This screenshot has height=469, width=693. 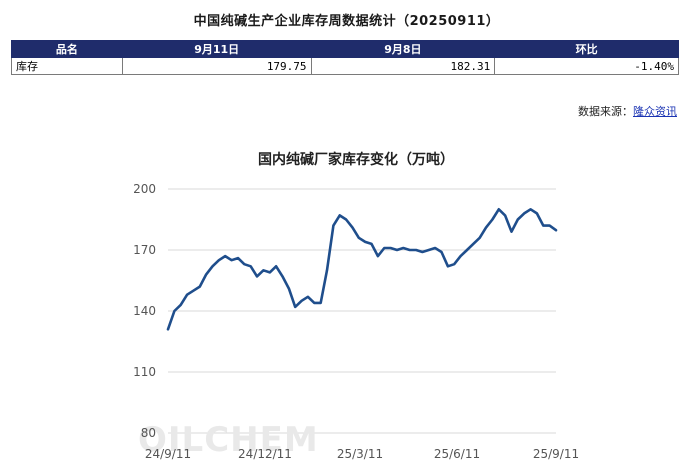 I want to click on cell-change-value: -1.40%, so click(x=586, y=66).